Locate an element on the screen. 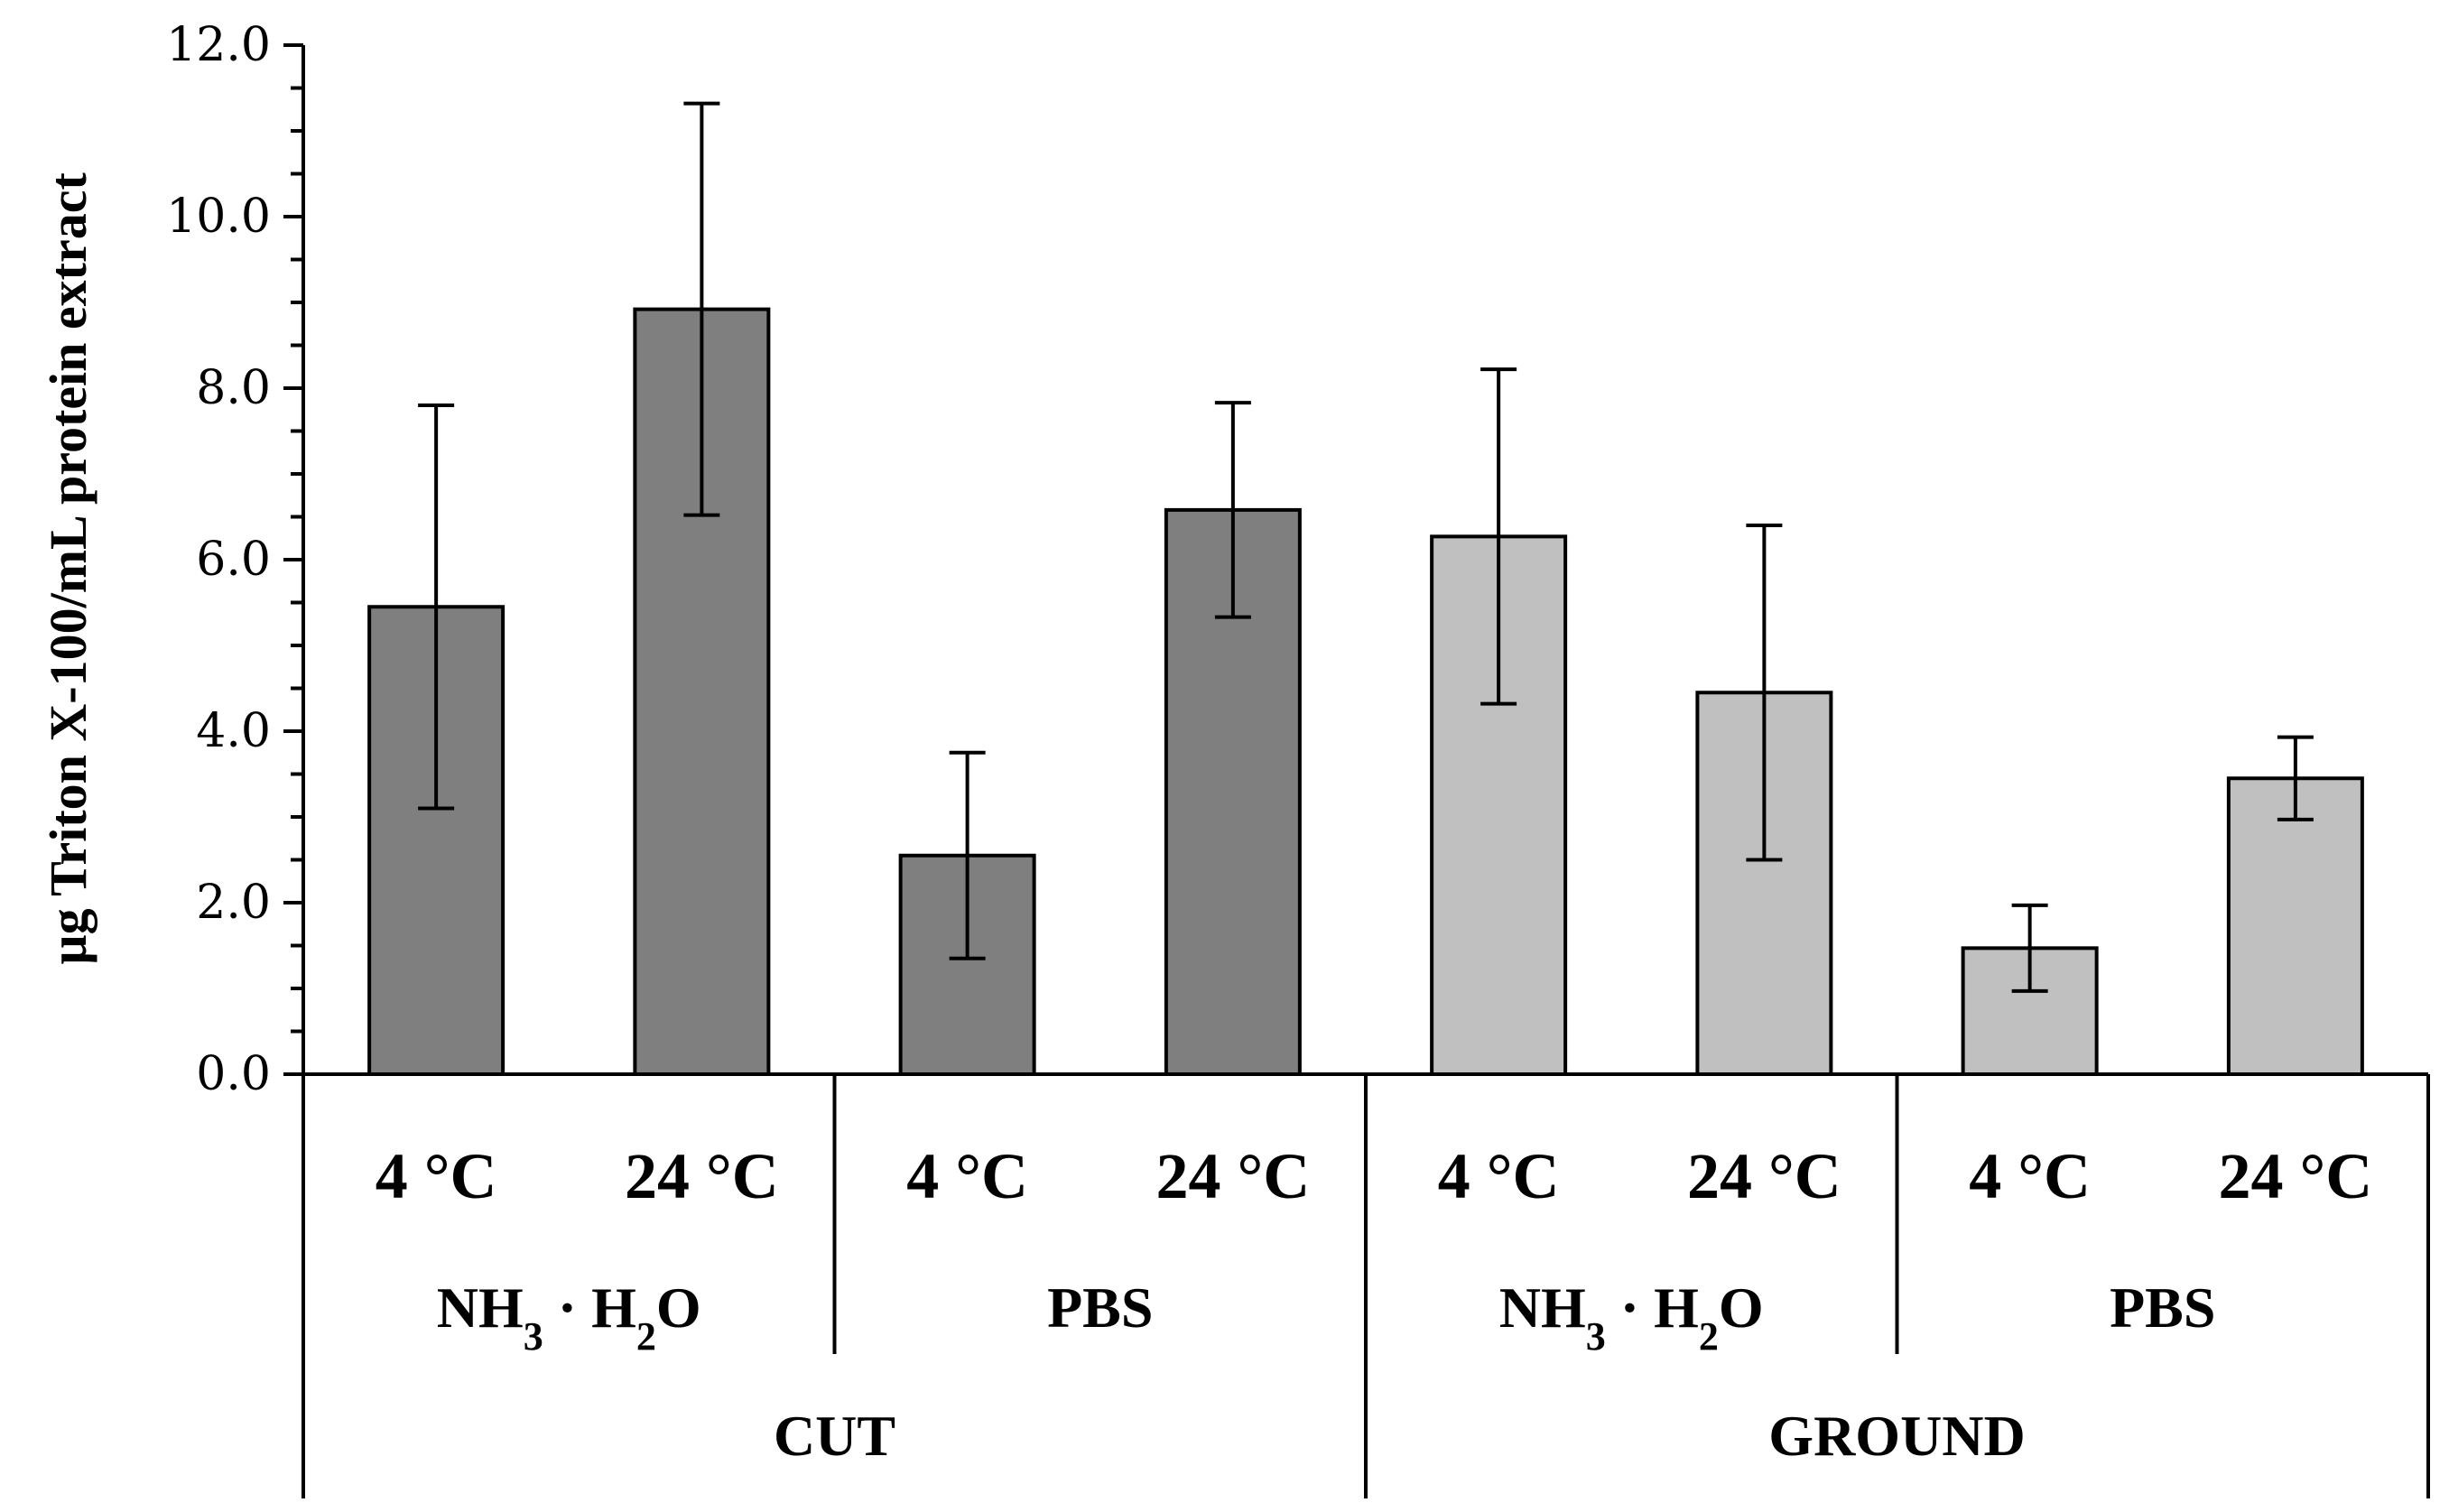 Image resolution: width=2449 pixels, height=1512 pixels. y-tick-label: 8.0 is located at coordinates (233, 388).